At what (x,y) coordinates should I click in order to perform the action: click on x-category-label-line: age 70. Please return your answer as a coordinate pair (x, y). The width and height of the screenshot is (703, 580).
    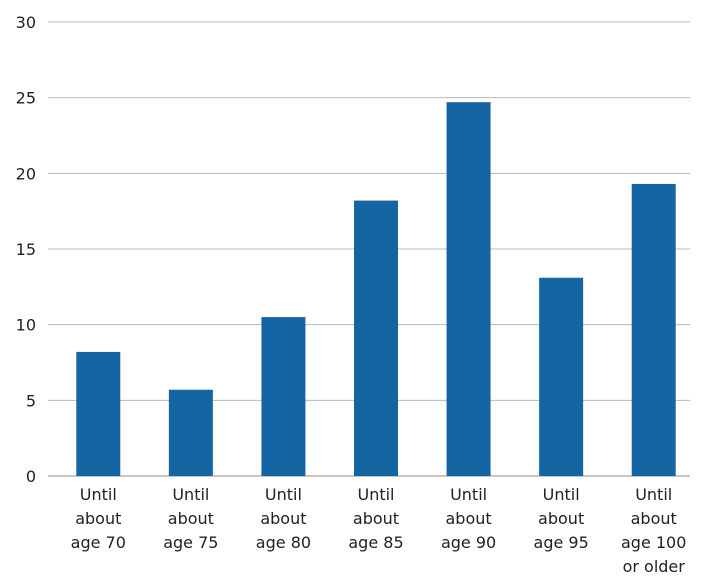
    Looking at the image, I should click on (98, 542).